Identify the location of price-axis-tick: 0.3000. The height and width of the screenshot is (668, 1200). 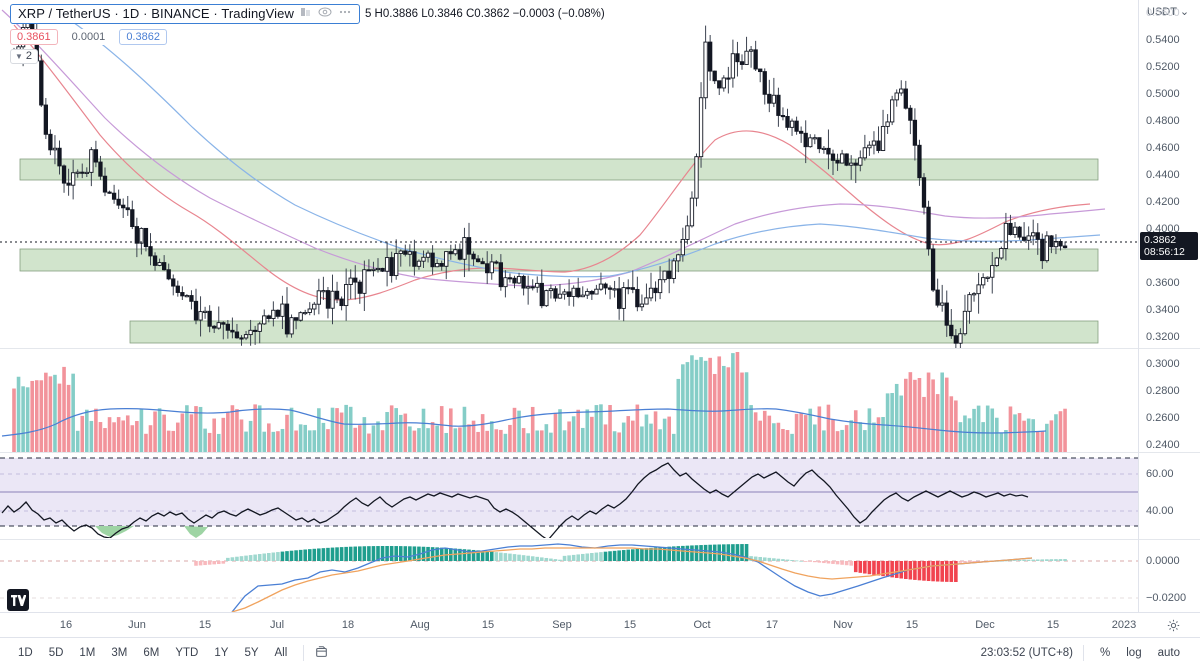
(1163, 364).